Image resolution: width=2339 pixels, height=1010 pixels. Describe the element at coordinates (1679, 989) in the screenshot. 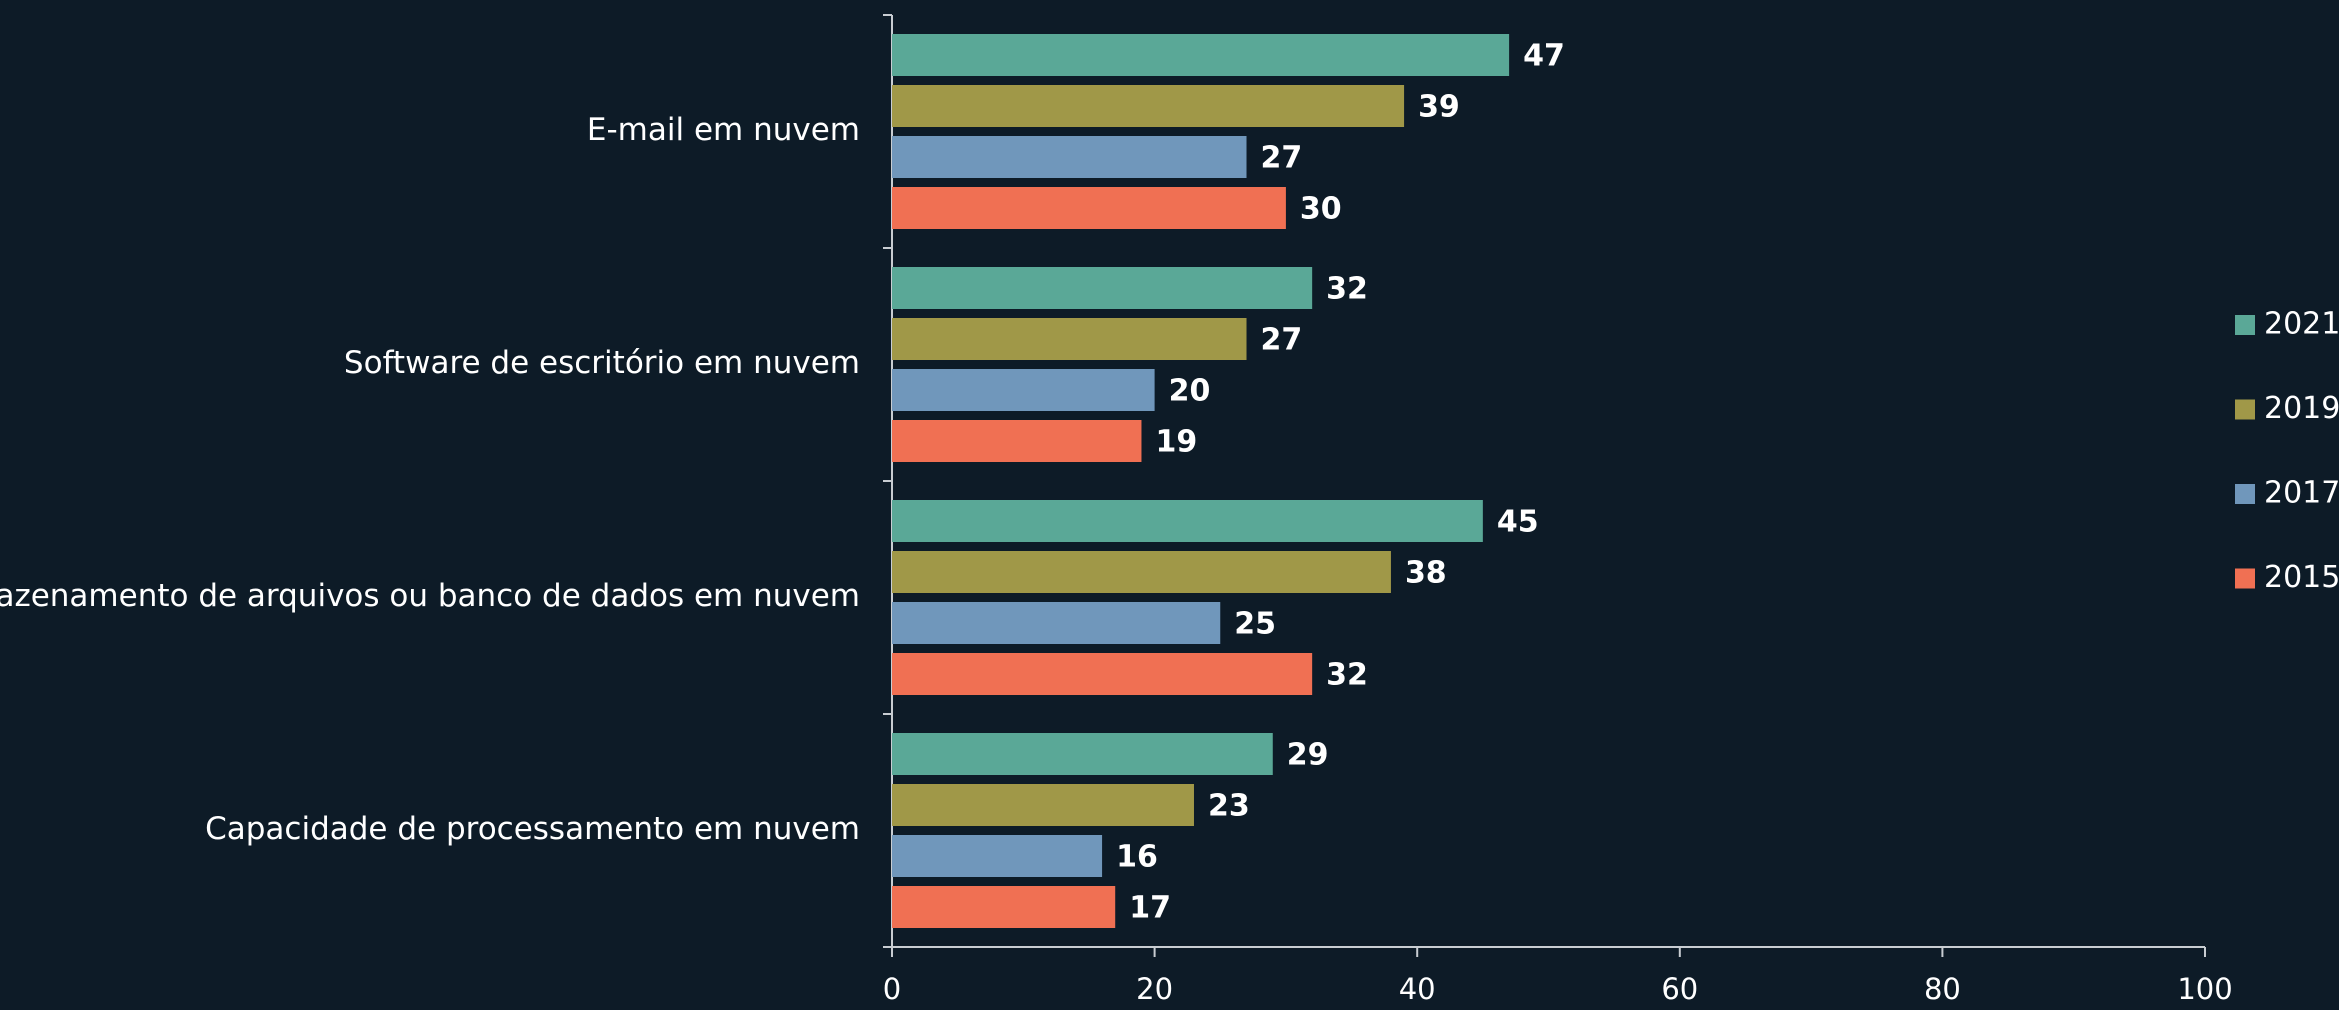

I see `x-tick-label: 60` at that location.